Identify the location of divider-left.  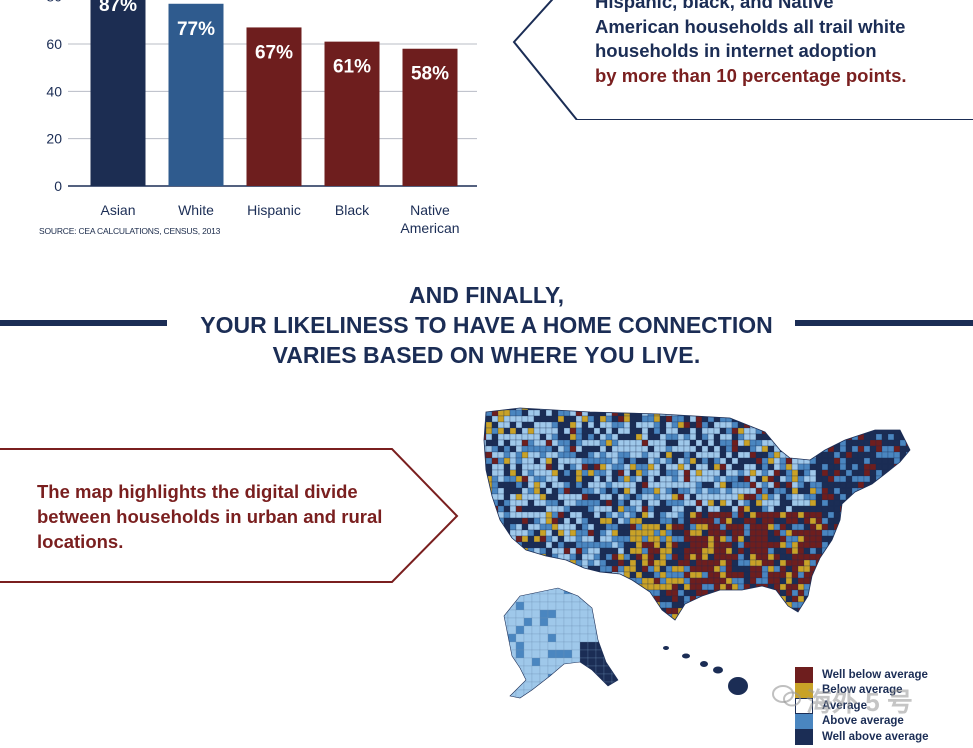
(83, 323).